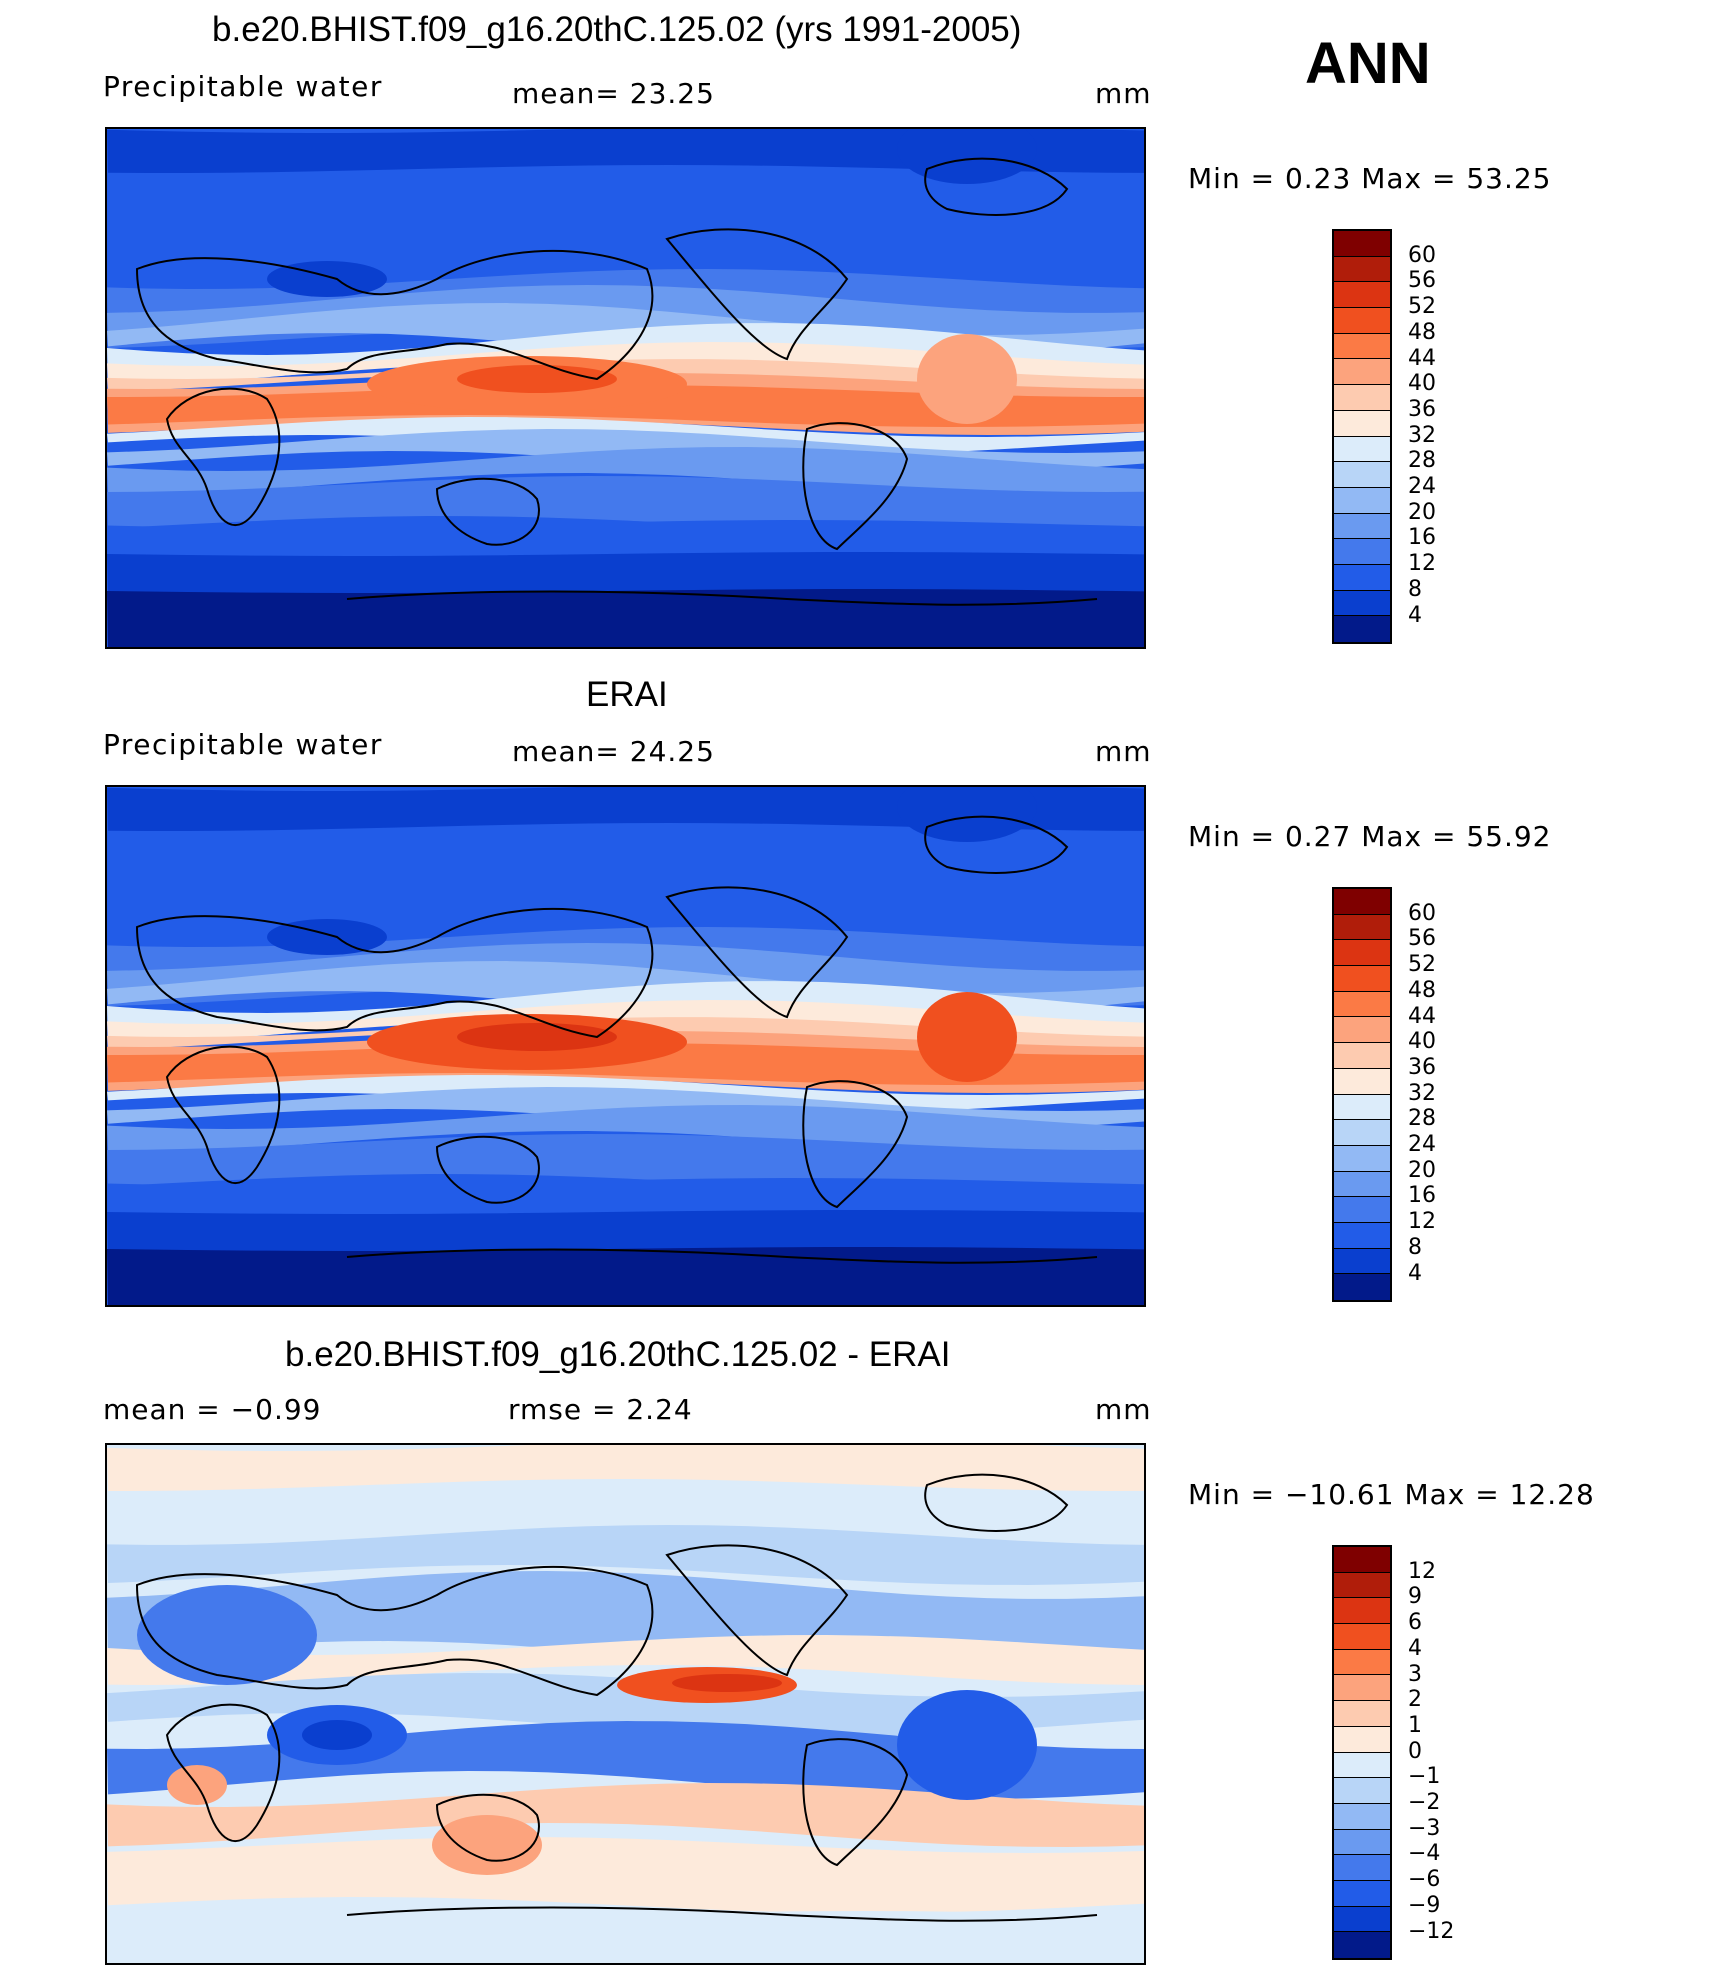 The height and width of the screenshot is (1969, 1710). What do you see at coordinates (600, 1409) in the screenshot?
I see `panel3-rmse-label: rmse = 2.24` at bounding box center [600, 1409].